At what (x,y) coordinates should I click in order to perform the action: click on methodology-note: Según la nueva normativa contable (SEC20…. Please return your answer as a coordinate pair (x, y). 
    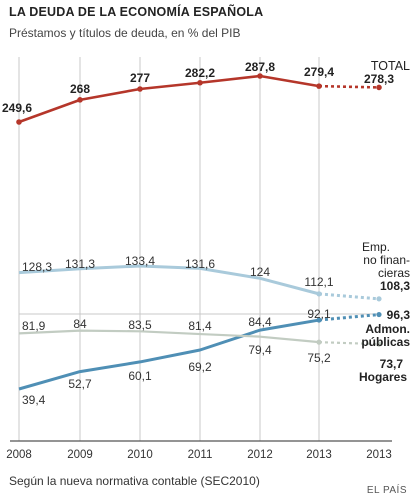
    Looking at the image, I should click on (134, 481).